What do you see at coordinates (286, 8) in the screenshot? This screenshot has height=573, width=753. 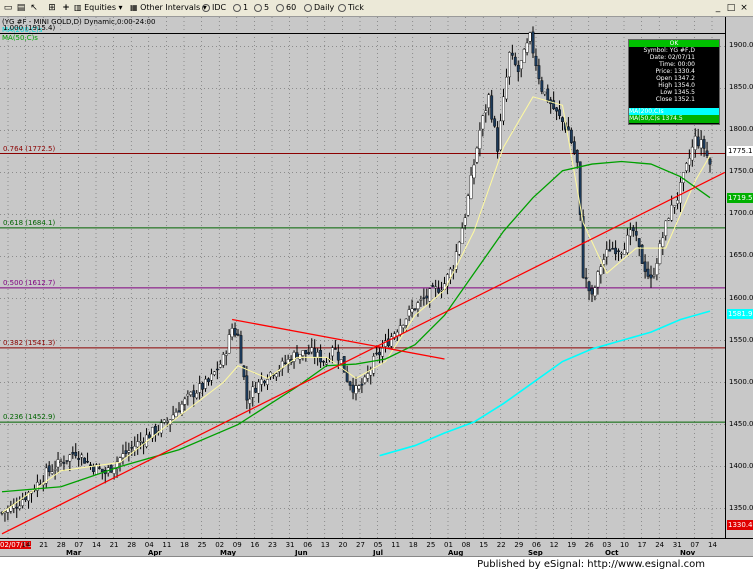 I see `interval-60-button: 60` at bounding box center [286, 8].